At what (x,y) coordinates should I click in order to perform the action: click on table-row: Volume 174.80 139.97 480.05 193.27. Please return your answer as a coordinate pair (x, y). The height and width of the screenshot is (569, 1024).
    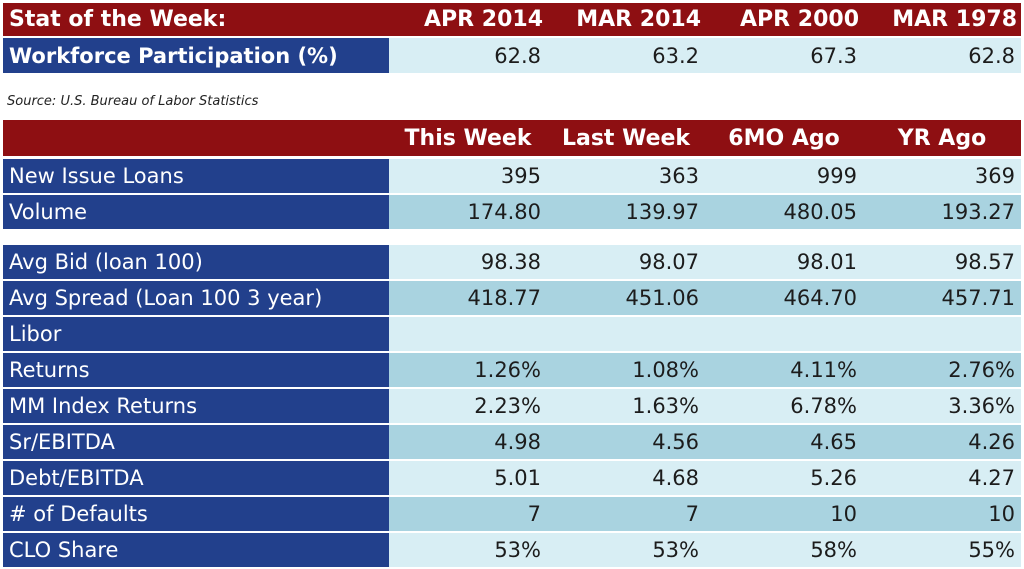
    Looking at the image, I should click on (512, 212).